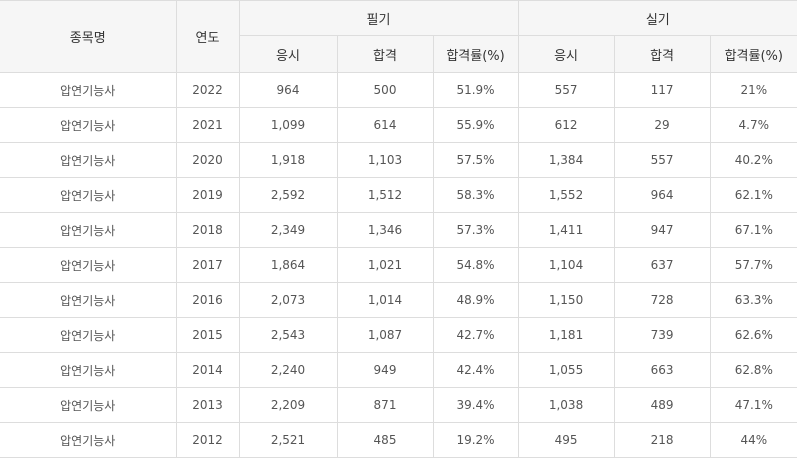 Image resolution: width=797 pixels, height=461 pixels. Describe the element at coordinates (288, 335) in the screenshot. I see `cell-written-applicants: 2,543` at that location.